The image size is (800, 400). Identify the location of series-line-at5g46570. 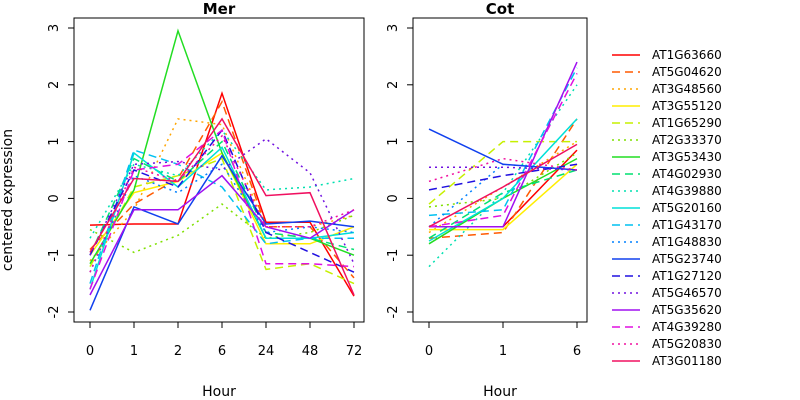
(503, 168).